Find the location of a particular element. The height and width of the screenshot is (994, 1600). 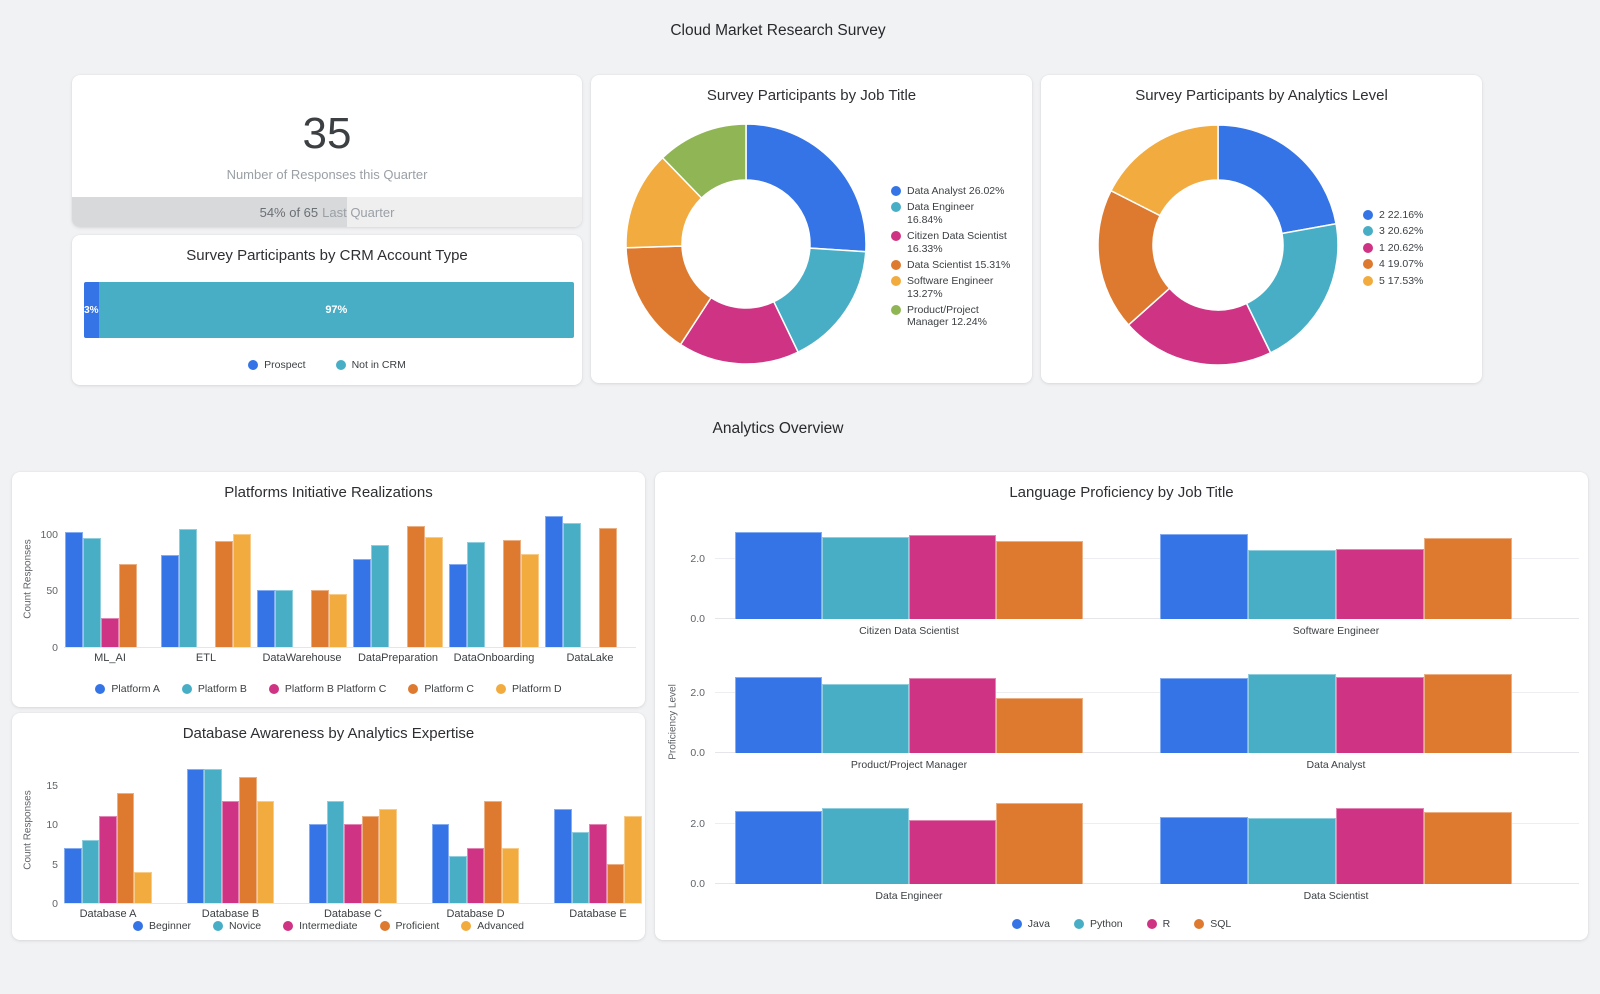

bar-platform-c-datalake is located at coordinates (608, 587).